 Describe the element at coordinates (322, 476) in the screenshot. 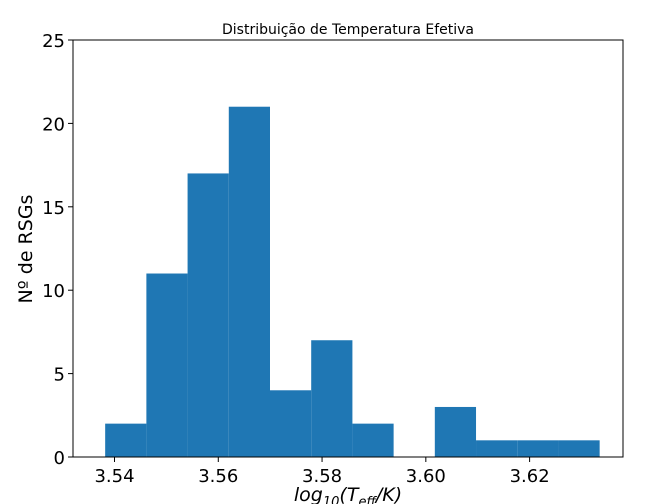

I see `x-tick-label: 3.58` at that location.